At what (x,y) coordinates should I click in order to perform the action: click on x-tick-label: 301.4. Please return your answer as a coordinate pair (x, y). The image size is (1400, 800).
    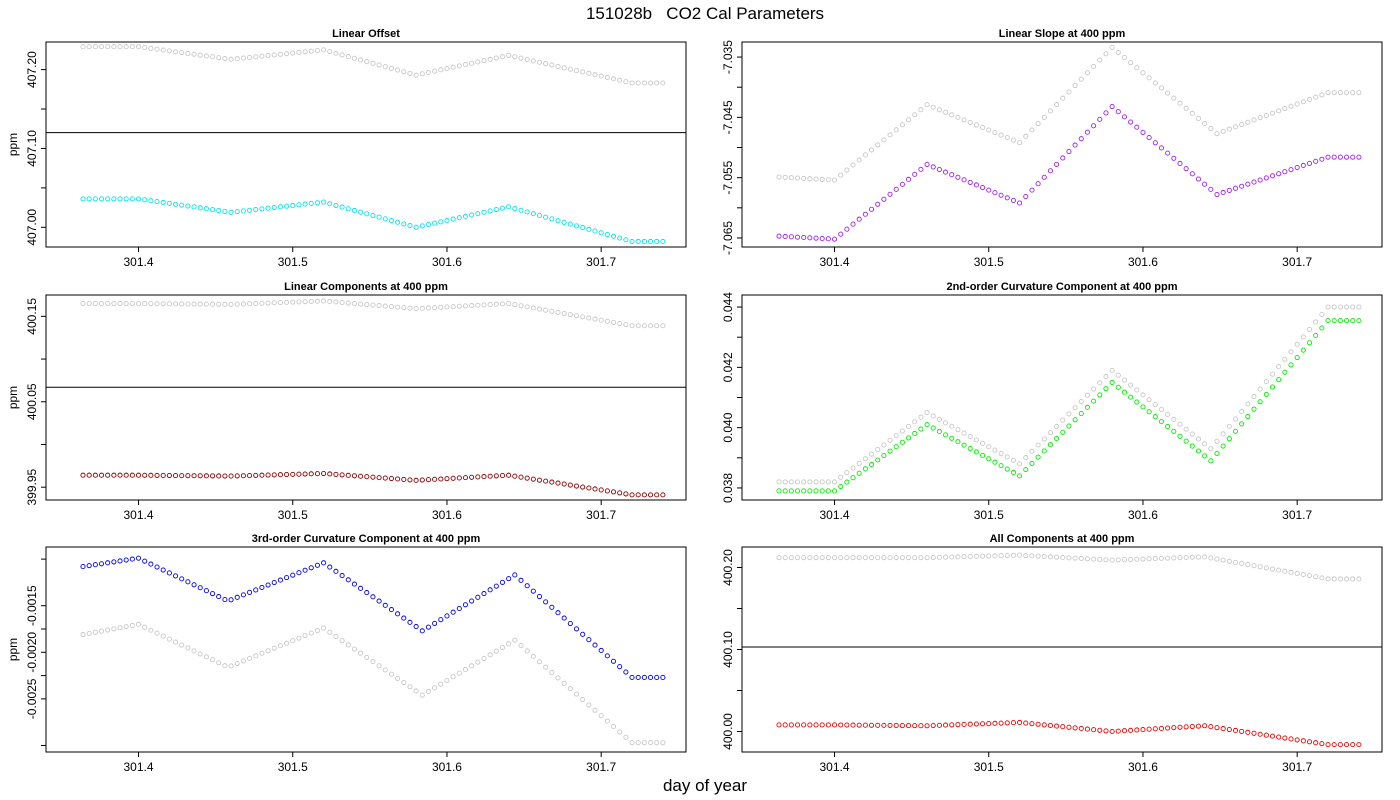
    Looking at the image, I should click on (139, 767).